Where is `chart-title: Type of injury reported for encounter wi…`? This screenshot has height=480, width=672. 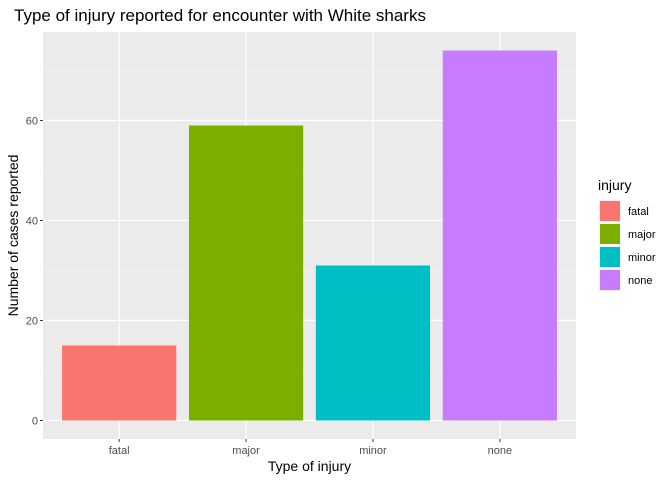 chart-title: Type of injury reported for encounter wi… is located at coordinates (220, 15).